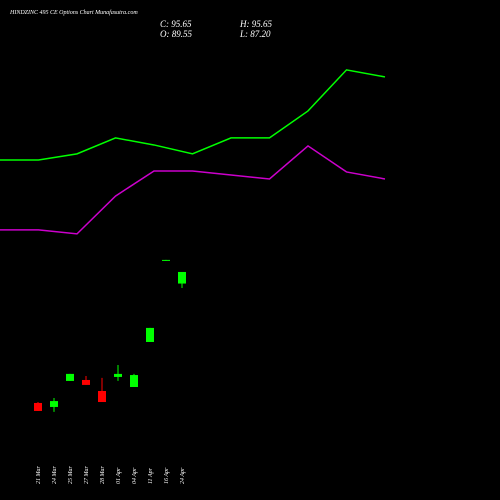 The height and width of the screenshot is (500, 500). Describe the element at coordinates (119, 475) in the screenshot. I see `x-tick-label: 01 Apr` at that location.